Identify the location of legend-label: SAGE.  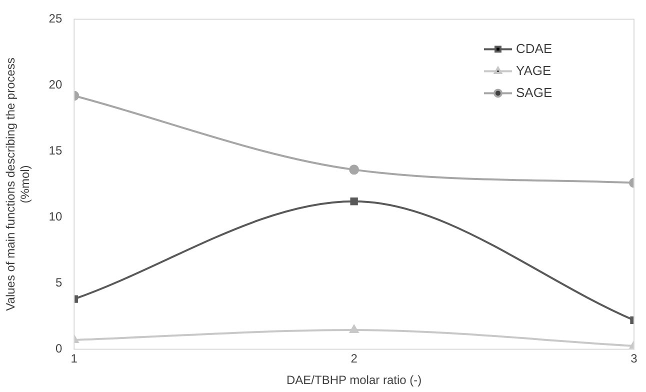
(534, 92).